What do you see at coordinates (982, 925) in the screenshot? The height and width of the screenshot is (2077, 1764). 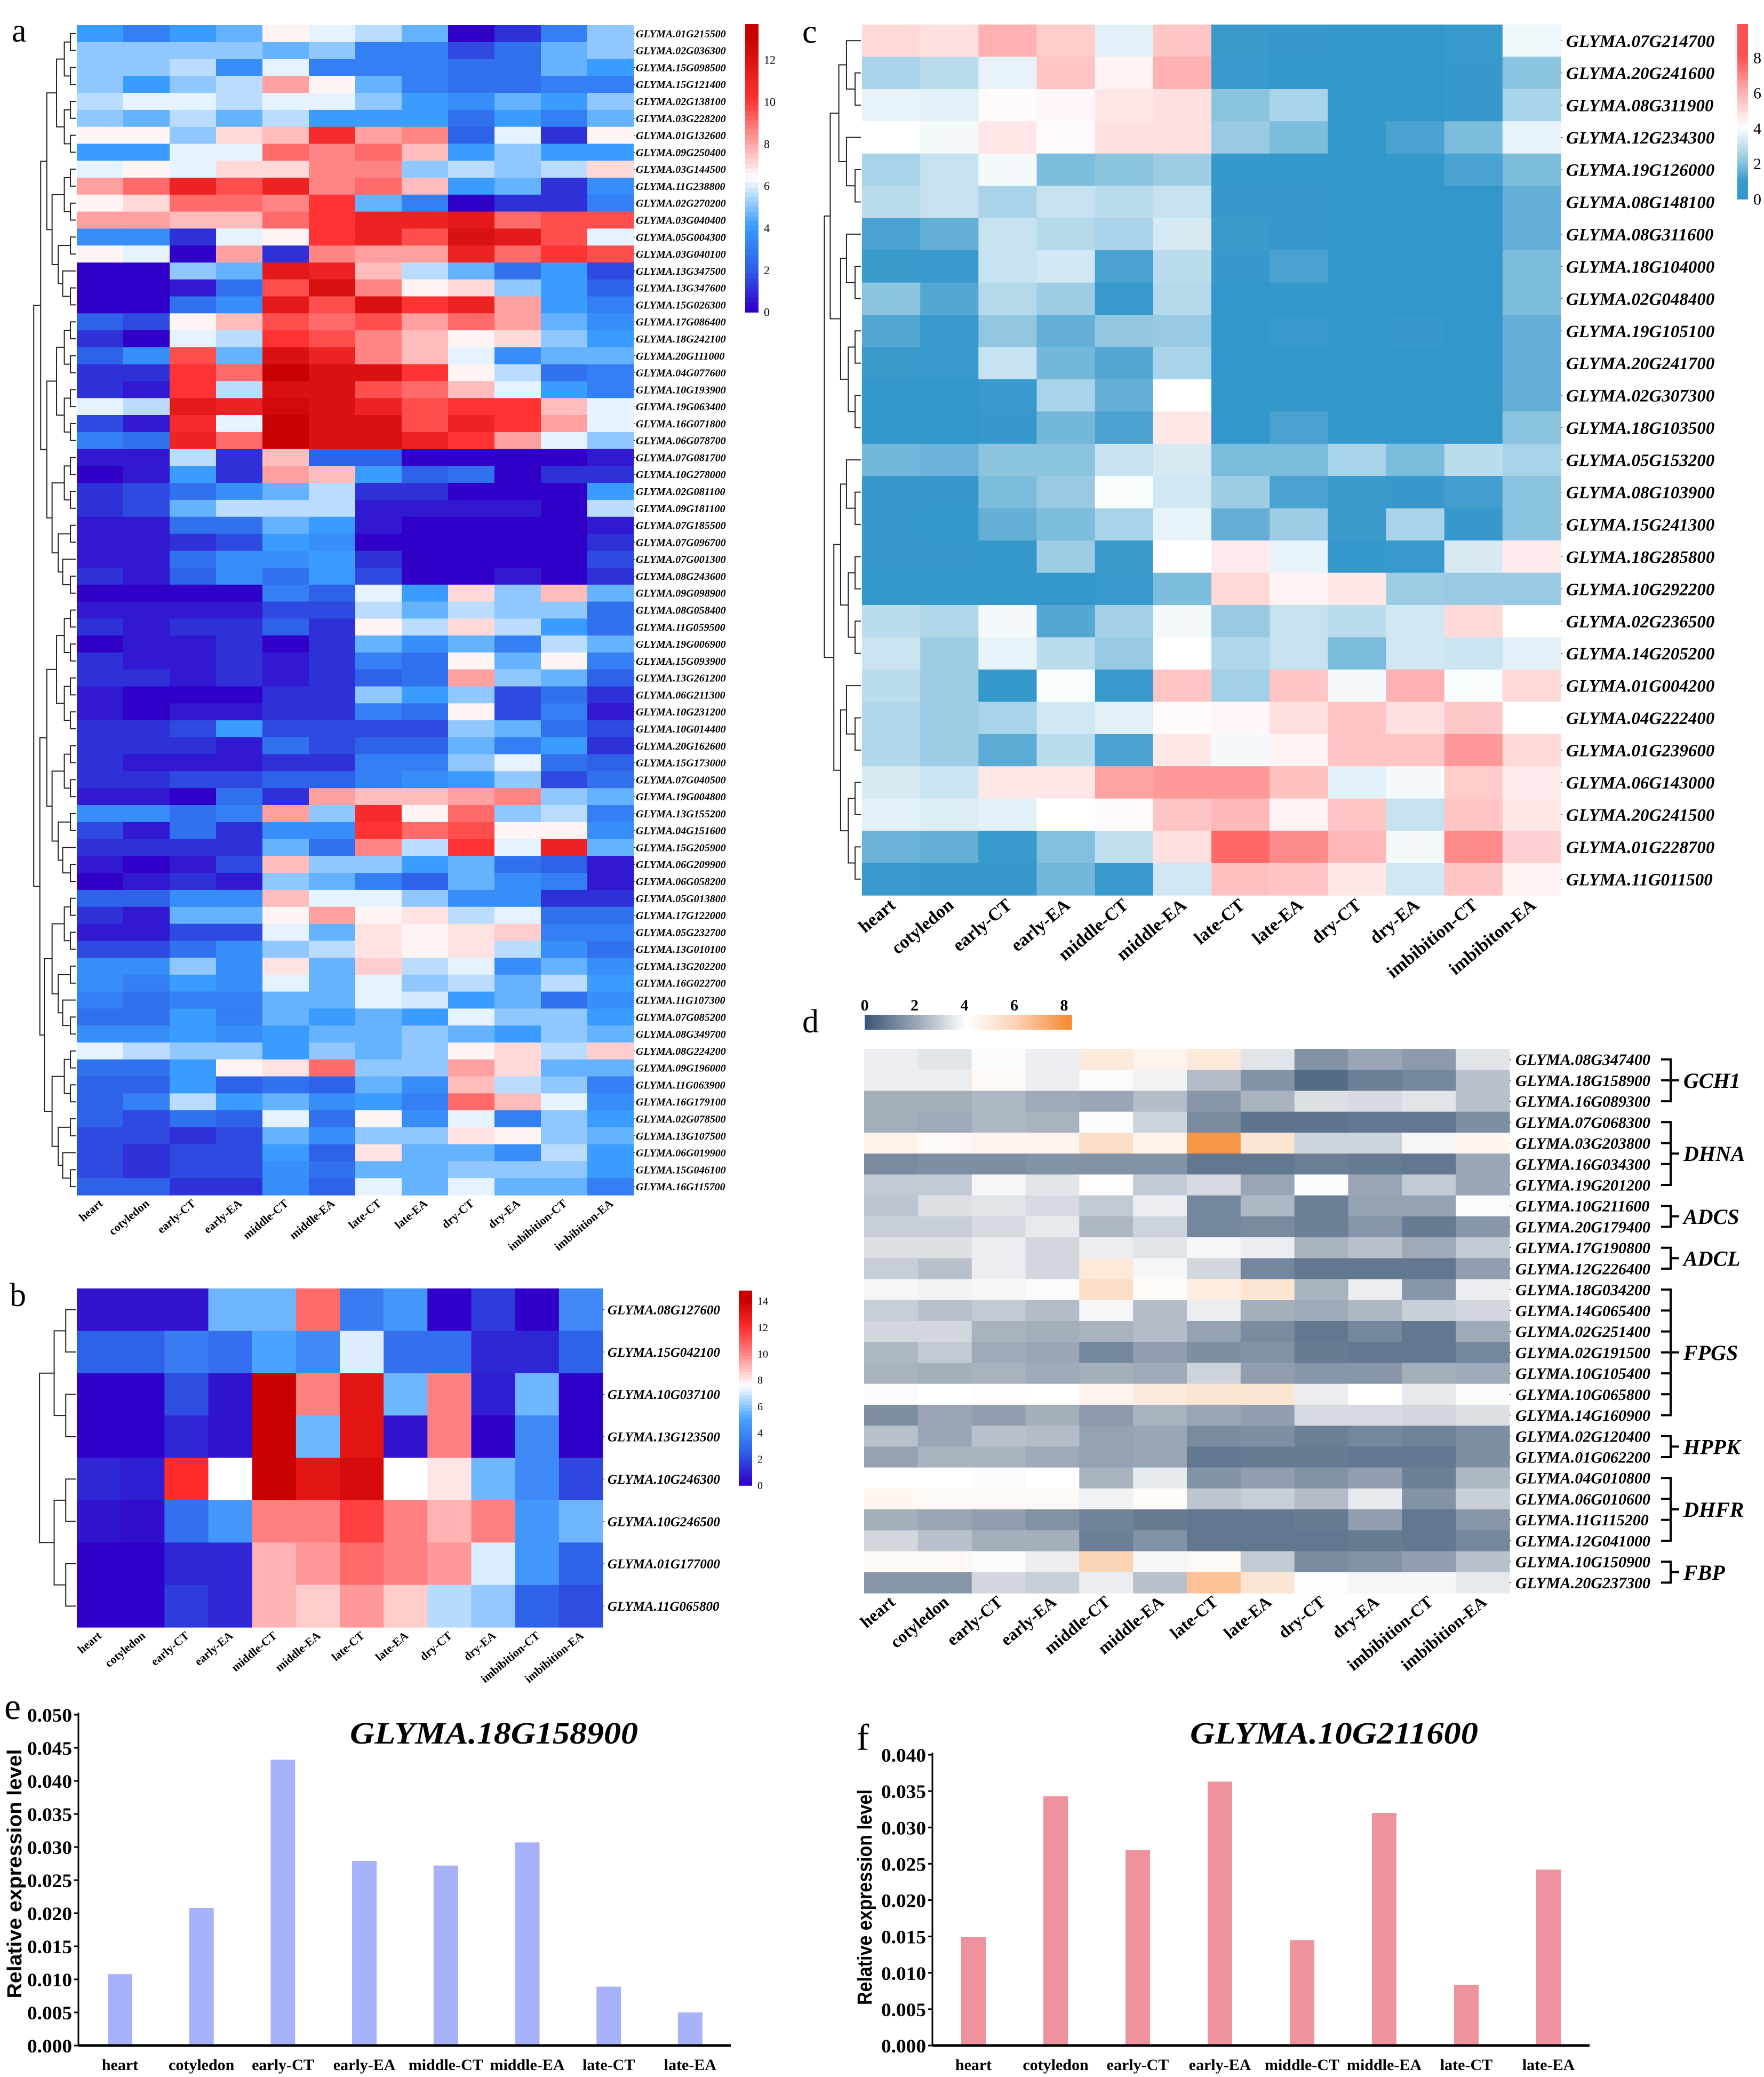 I see `column-label: early-CT` at bounding box center [982, 925].